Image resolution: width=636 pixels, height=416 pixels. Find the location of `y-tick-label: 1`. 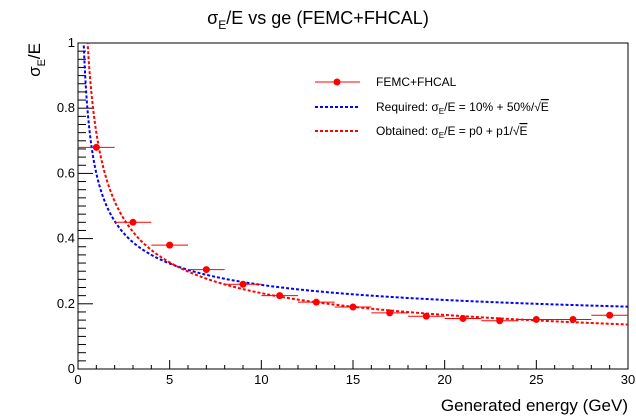

y-tick-label: 1 is located at coordinates (71, 42).